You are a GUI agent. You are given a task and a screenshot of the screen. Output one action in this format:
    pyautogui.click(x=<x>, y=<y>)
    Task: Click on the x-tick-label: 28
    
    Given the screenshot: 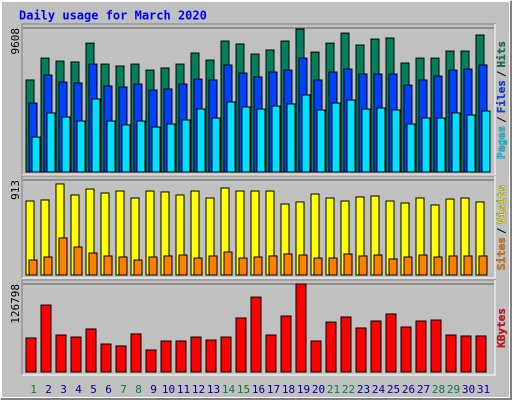 What is the action you would take?
    pyautogui.click(x=438, y=389)
    